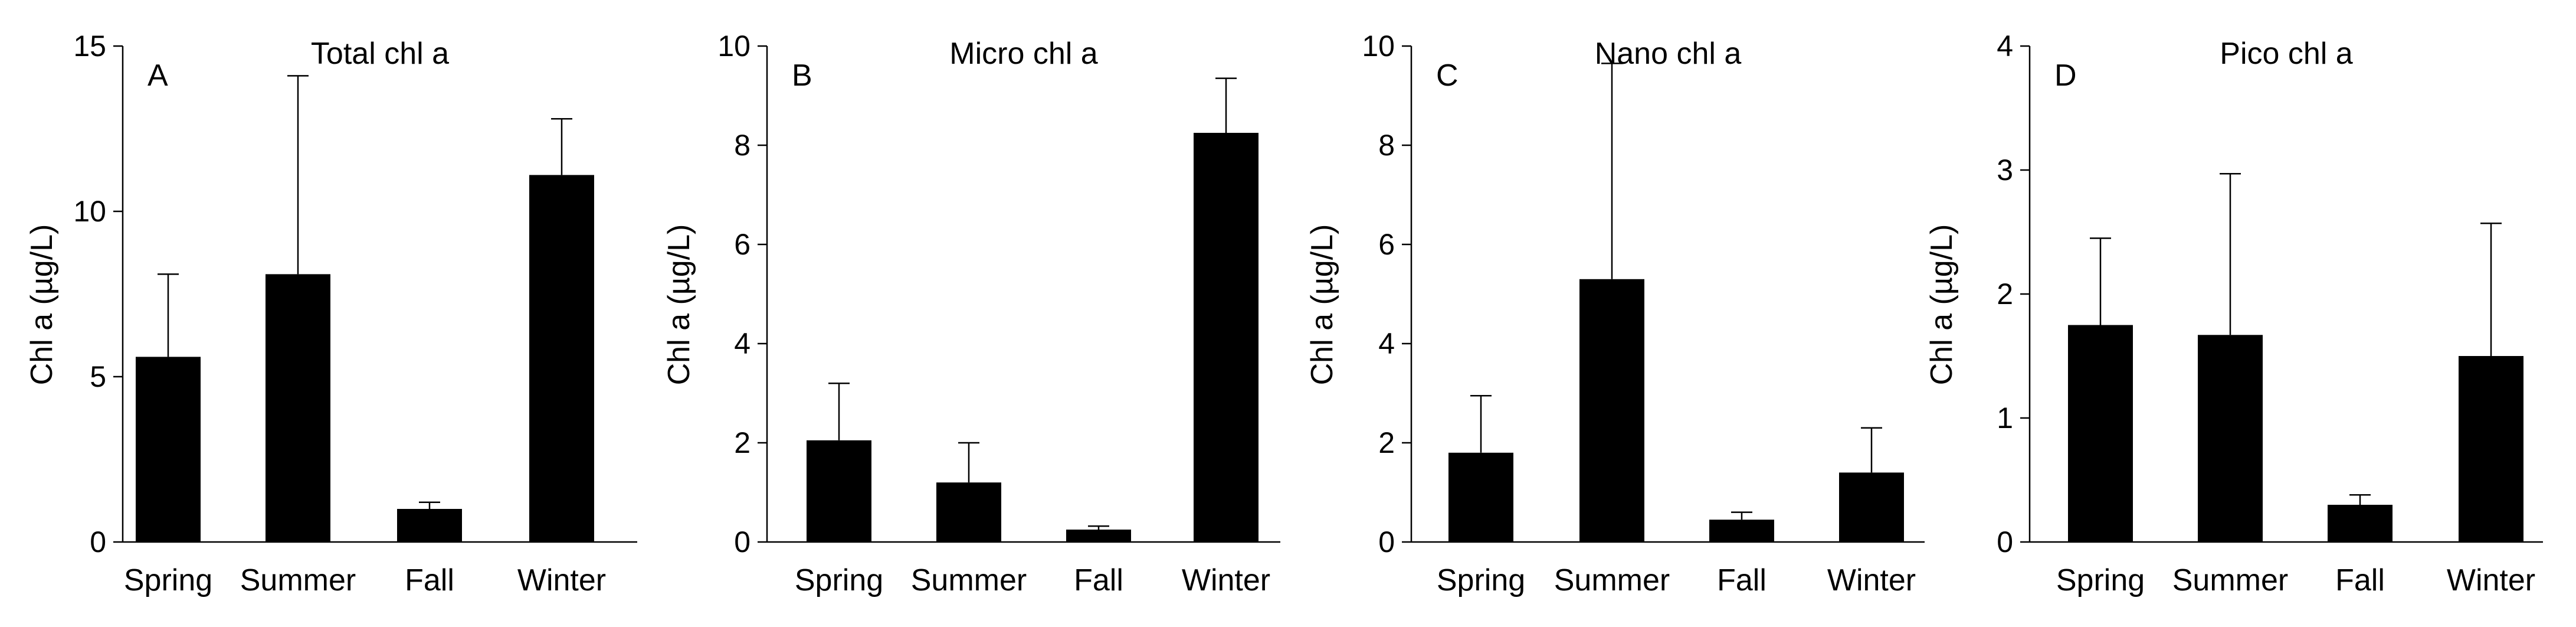  I want to click on y-tick-label: 15, so click(89, 46).